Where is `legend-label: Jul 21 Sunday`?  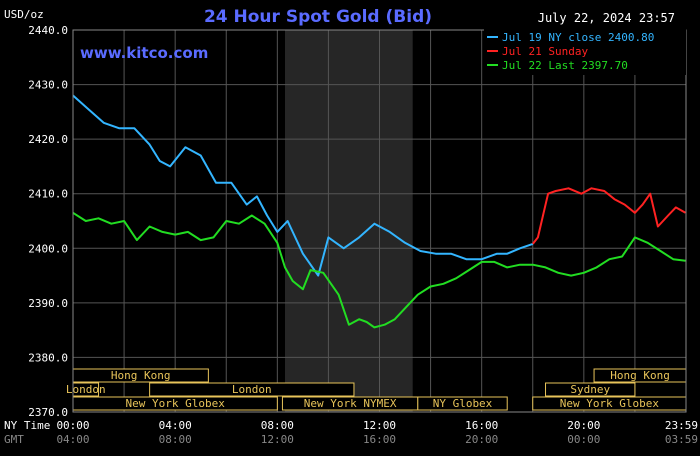 legend-label: Jul 21 Sunday is located at coordinates (545, 51).